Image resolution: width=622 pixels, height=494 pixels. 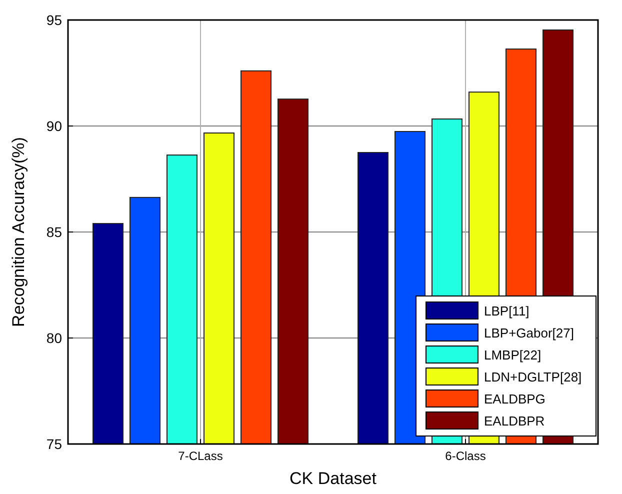 What do you see at coordinates (529, 333) in the screenshot?
I see `legend-label: LBP+Gabor[27]` at bounding box center [529, 333].